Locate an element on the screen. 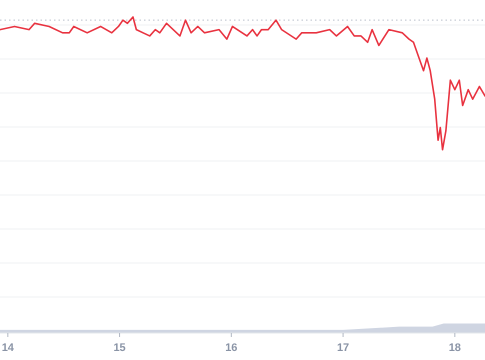 The image size is (485, 360). x-tick-label: 14 is located at coordinates (8, 348).